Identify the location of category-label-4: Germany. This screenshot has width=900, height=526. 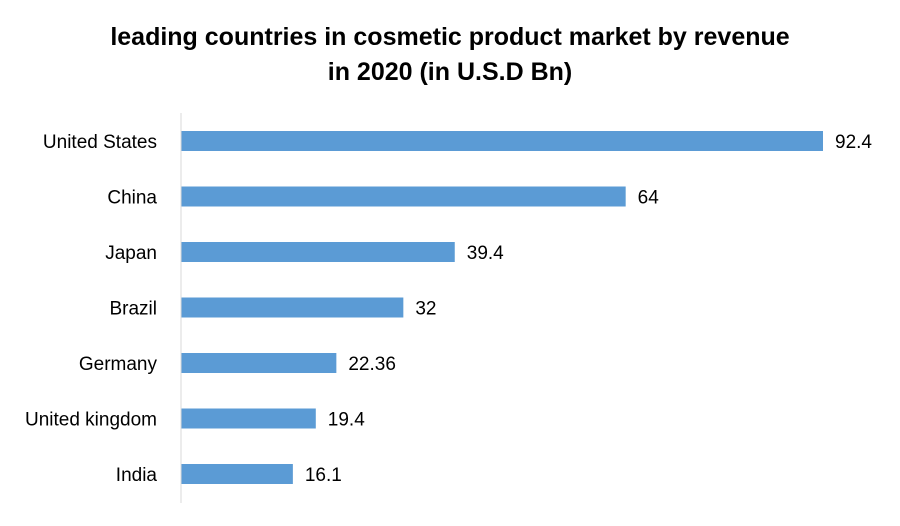
(118, 364).